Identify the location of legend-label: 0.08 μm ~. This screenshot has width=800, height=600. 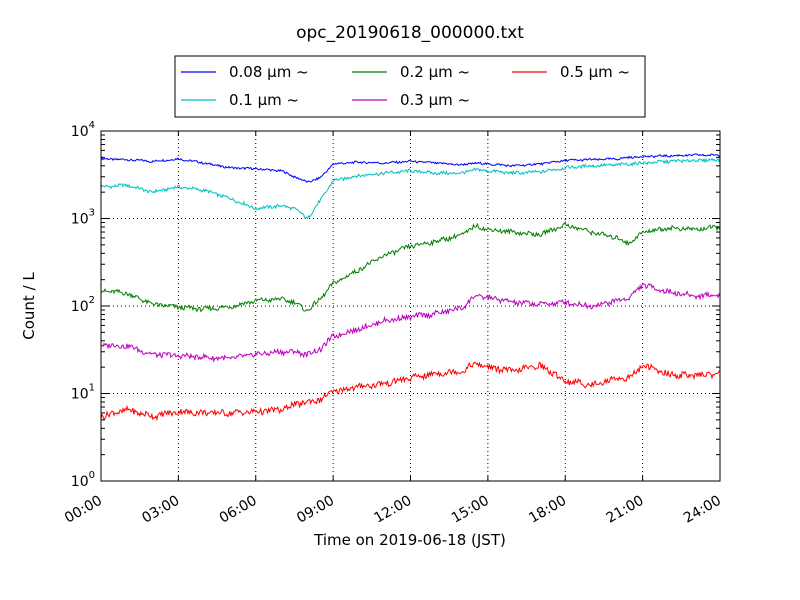
(269, 72).